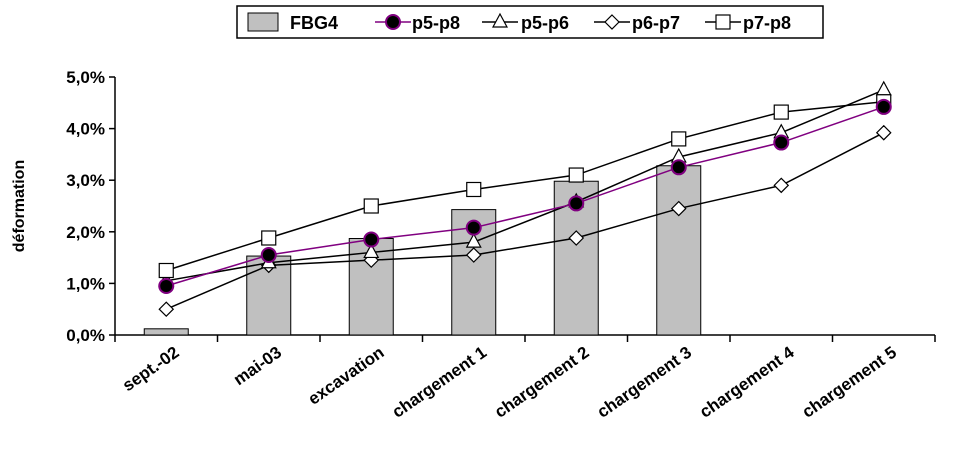  Describe the element at coordinates (257, 366) in the screenshot. I see `x-tick-label: mai-03` at that location.